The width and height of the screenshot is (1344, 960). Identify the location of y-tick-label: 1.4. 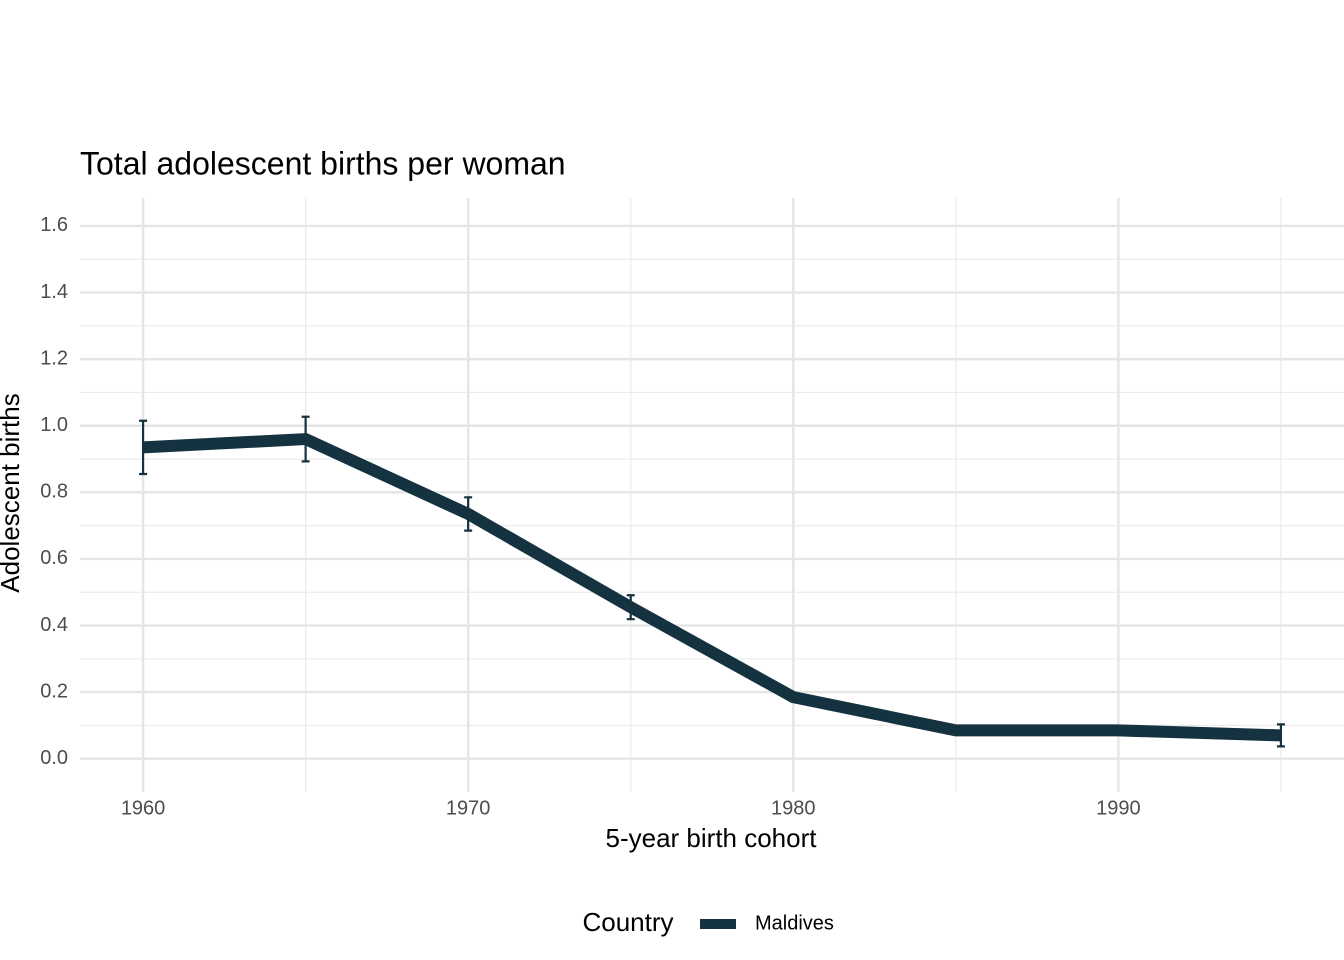
(54, 292).